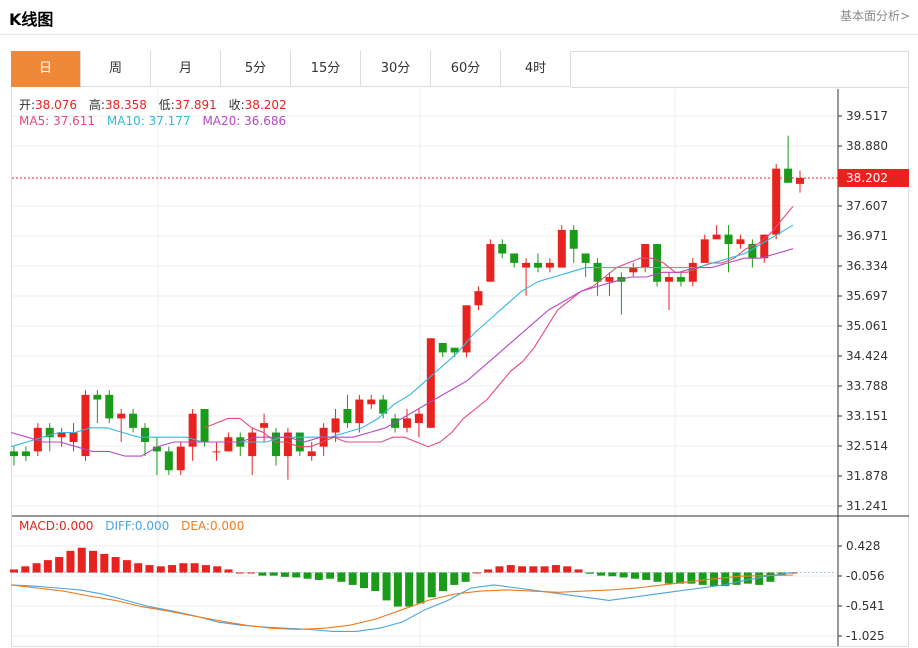  Describe the element at coordinates (256, 69) in the screenshot. I see `tab-5min: 5分` at that location.